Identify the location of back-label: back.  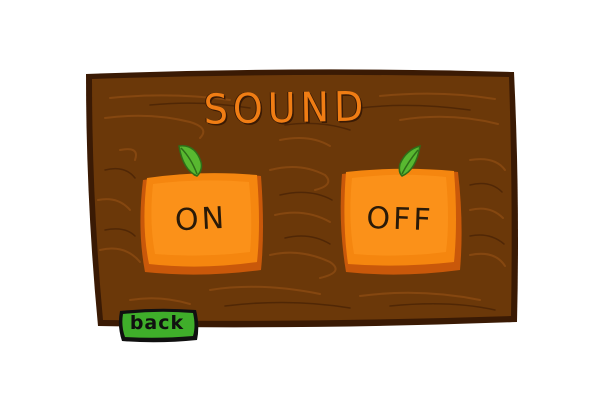
(157, 323).